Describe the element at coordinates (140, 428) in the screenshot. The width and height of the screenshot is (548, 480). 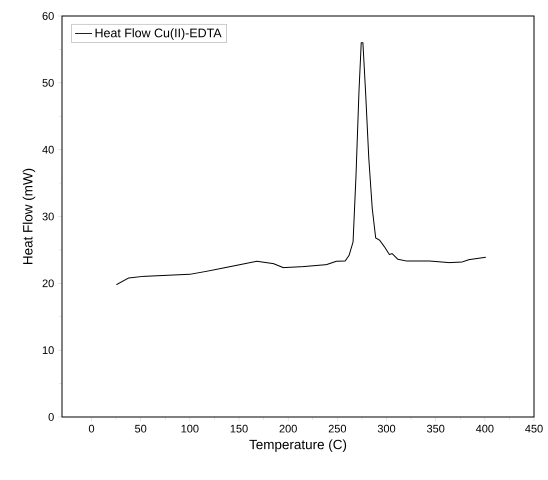
I see `x-tick-label: 50` at that location.